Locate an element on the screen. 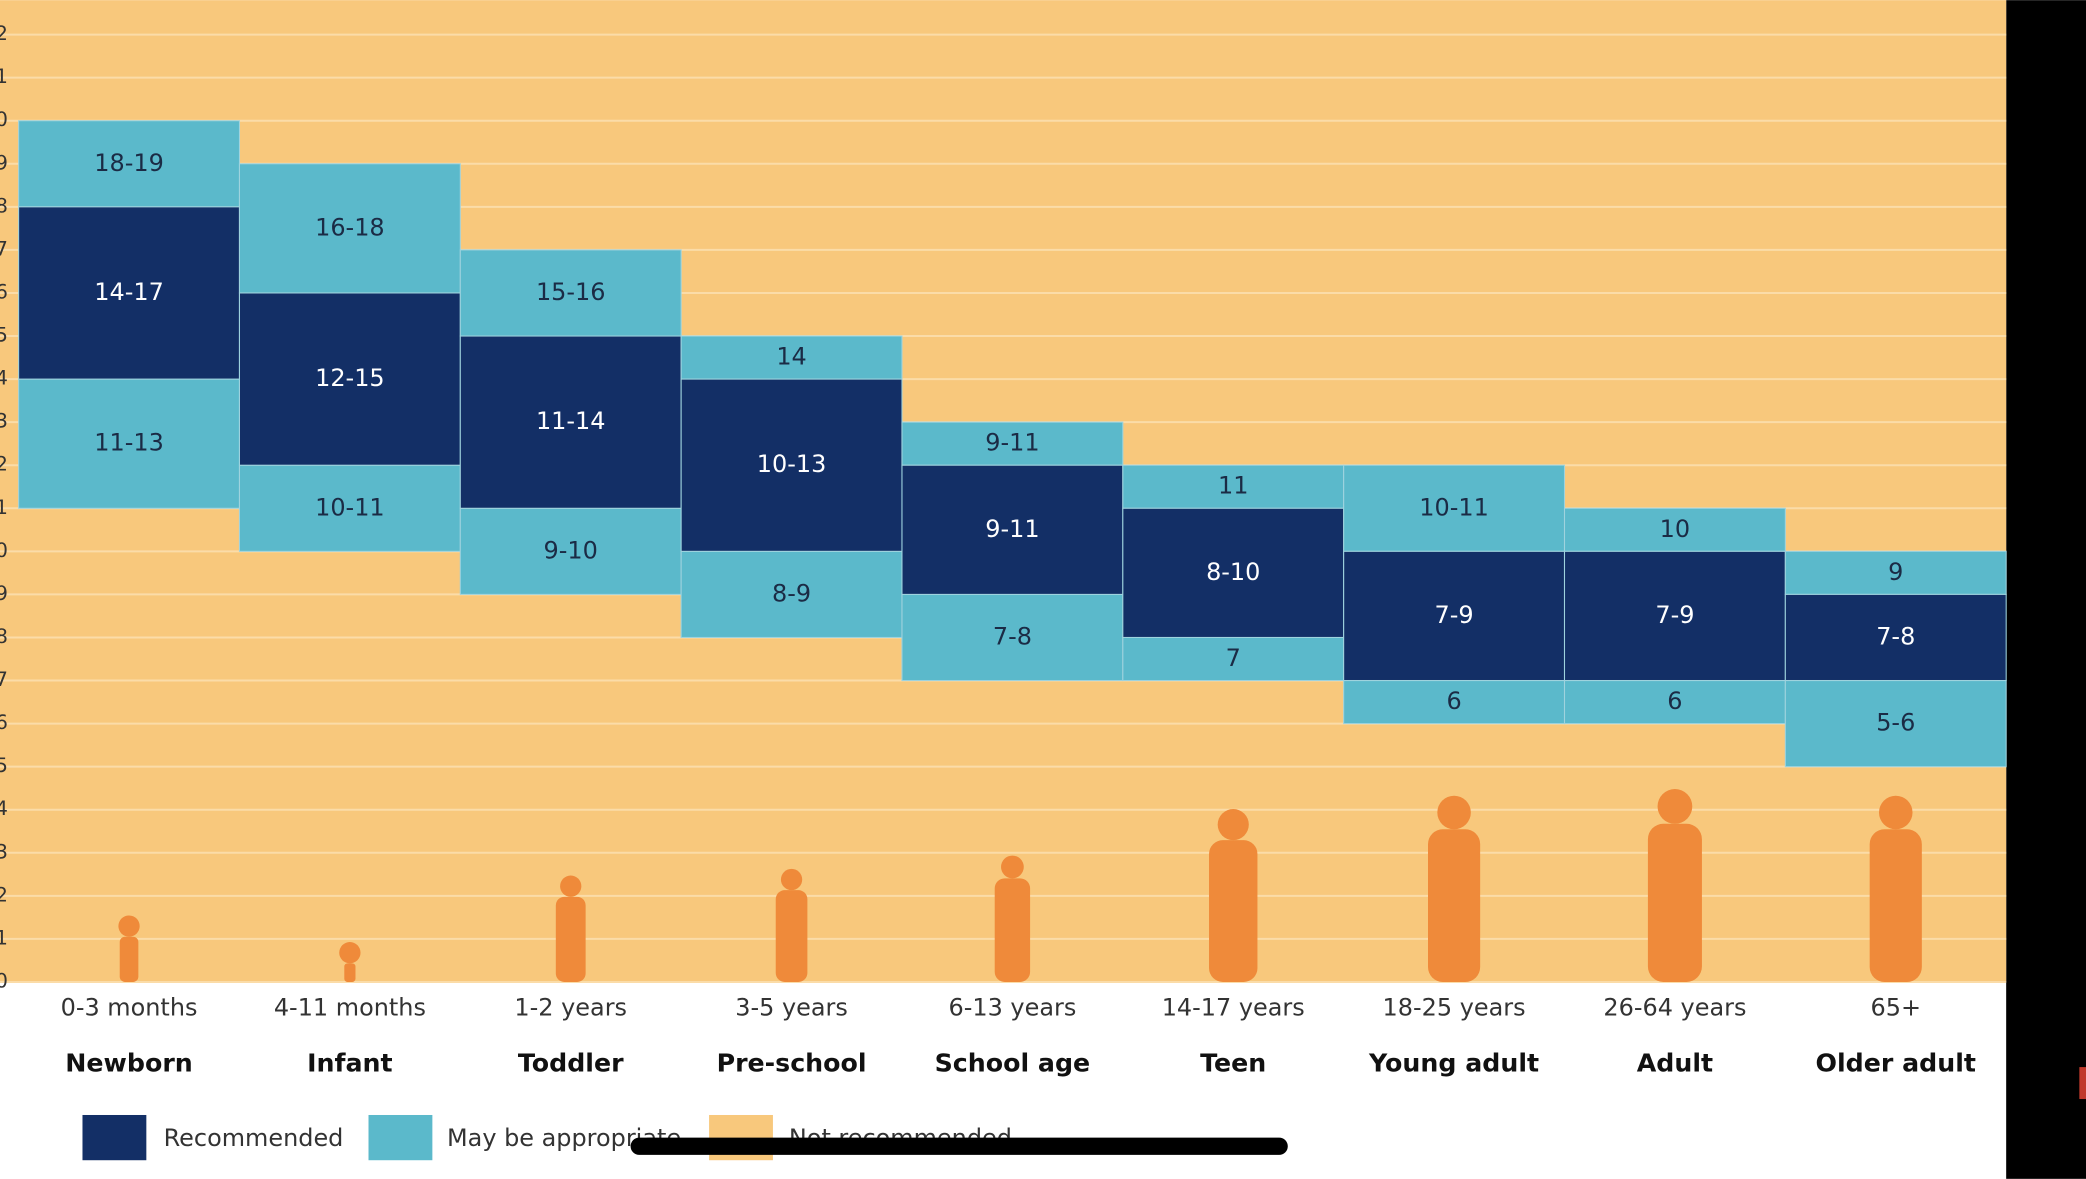  value-label: 11-13 is located at coordinates (129, 443).